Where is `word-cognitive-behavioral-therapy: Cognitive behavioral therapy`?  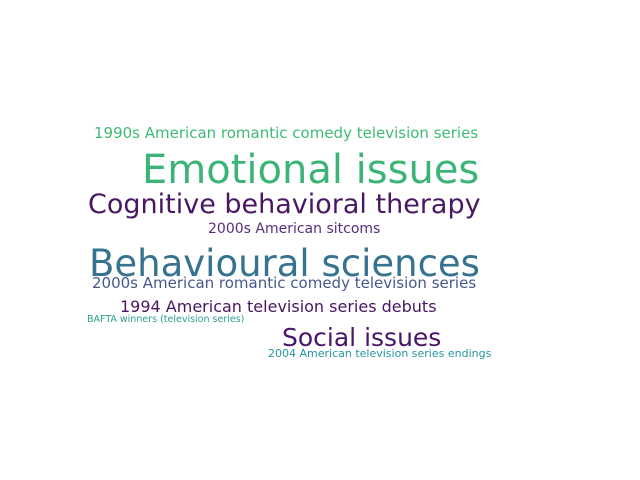 word-cognitive-behavioral-therapy: Cognitive behavioral therapy is located at coordinates (284, 204).